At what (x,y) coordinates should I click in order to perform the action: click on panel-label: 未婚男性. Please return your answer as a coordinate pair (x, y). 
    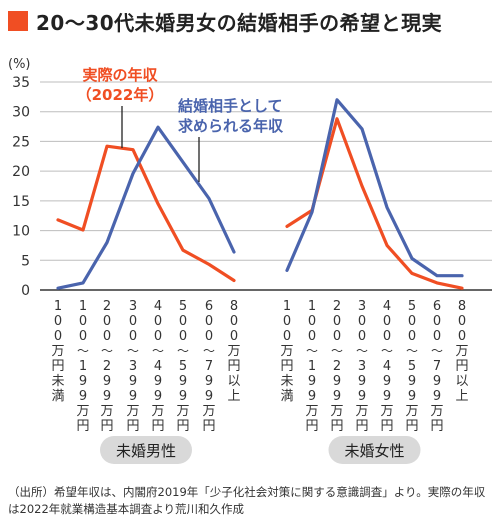
    Looking at the image, I should click on (146, 451).